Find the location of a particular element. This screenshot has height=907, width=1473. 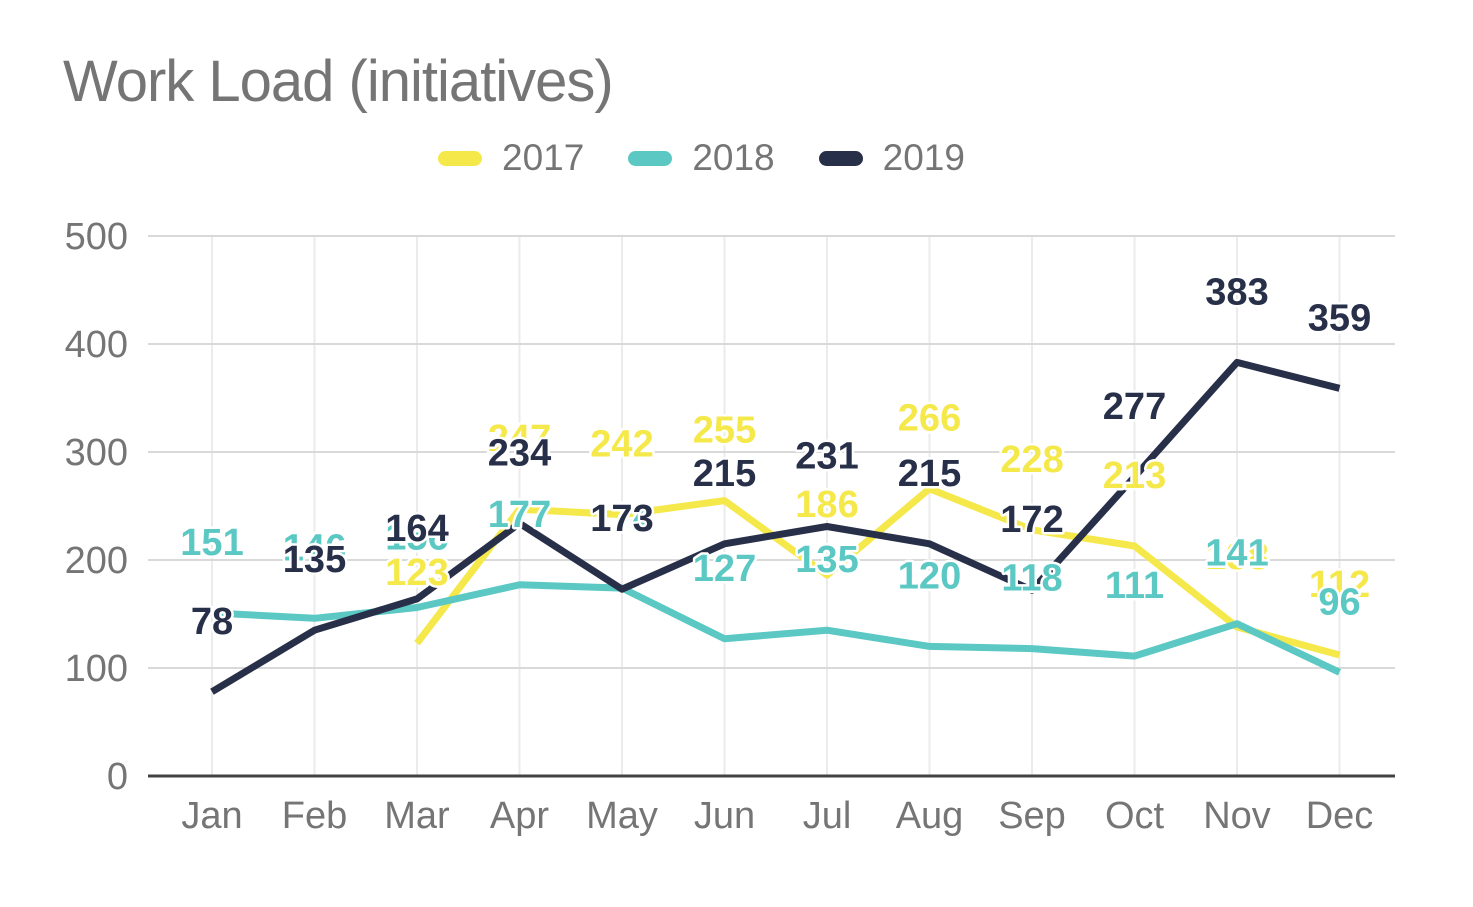

data-label-2019-May: 173 is located at coordinates (621, 519).